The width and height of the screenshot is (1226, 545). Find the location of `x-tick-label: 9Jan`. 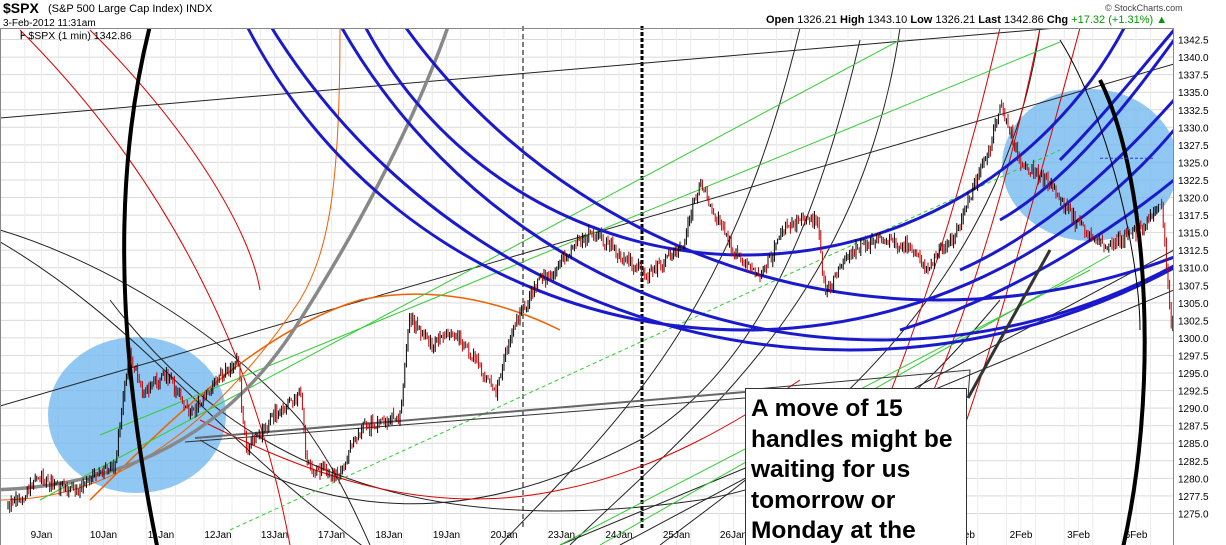

x-tick-label: 9Jan is located at coordinates (42, 535).